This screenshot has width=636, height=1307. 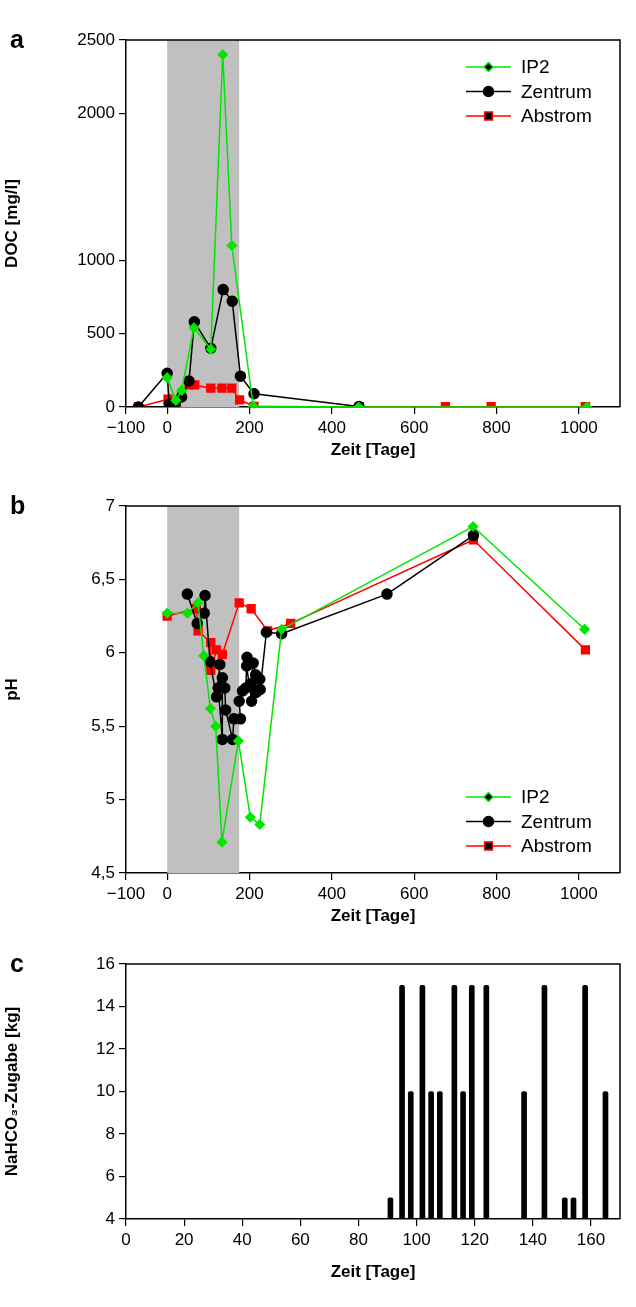 I want to click on y-tick-label: 12, so click(x=105, y=1048).